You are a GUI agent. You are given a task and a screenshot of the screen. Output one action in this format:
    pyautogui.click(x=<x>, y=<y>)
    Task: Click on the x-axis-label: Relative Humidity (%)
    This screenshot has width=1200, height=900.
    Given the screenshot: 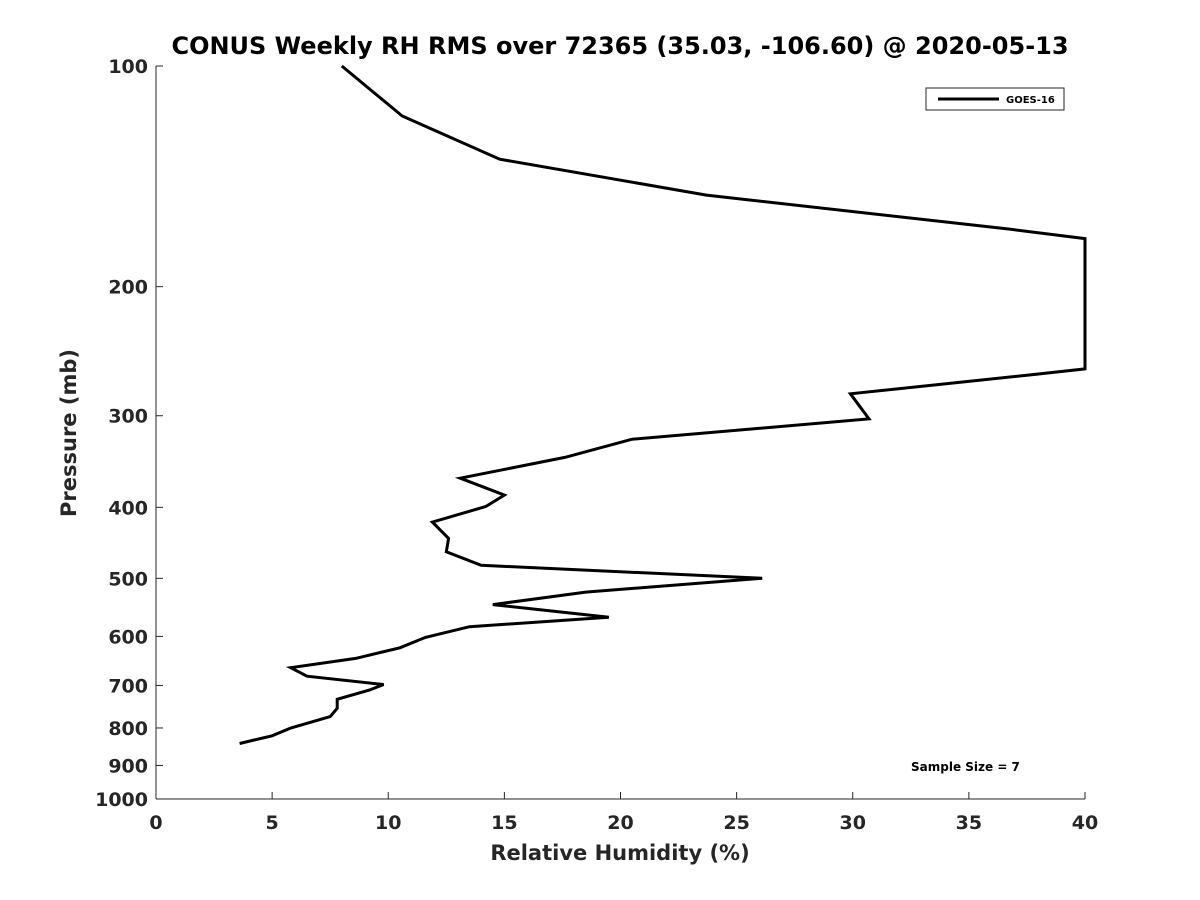 What is the action you would take?
    pyautogui.click(x=619, y=853)
    